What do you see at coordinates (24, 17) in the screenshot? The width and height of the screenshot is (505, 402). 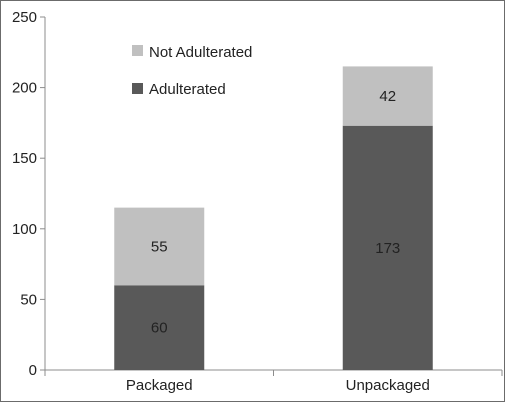 I see `y-tick-label: 250` at bounding box center [24, 17].